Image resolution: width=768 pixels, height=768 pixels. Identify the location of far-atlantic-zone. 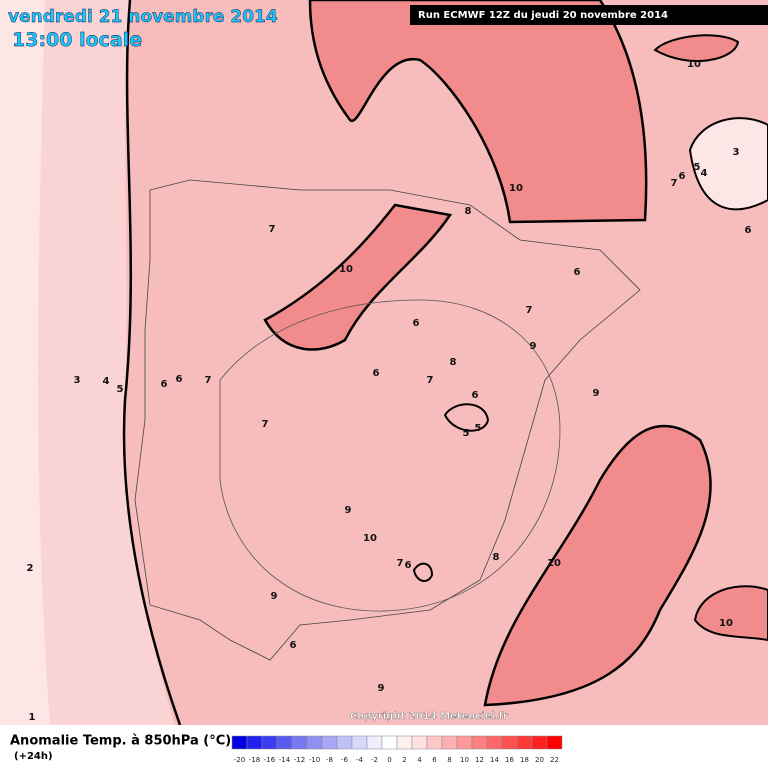
(25, 362).